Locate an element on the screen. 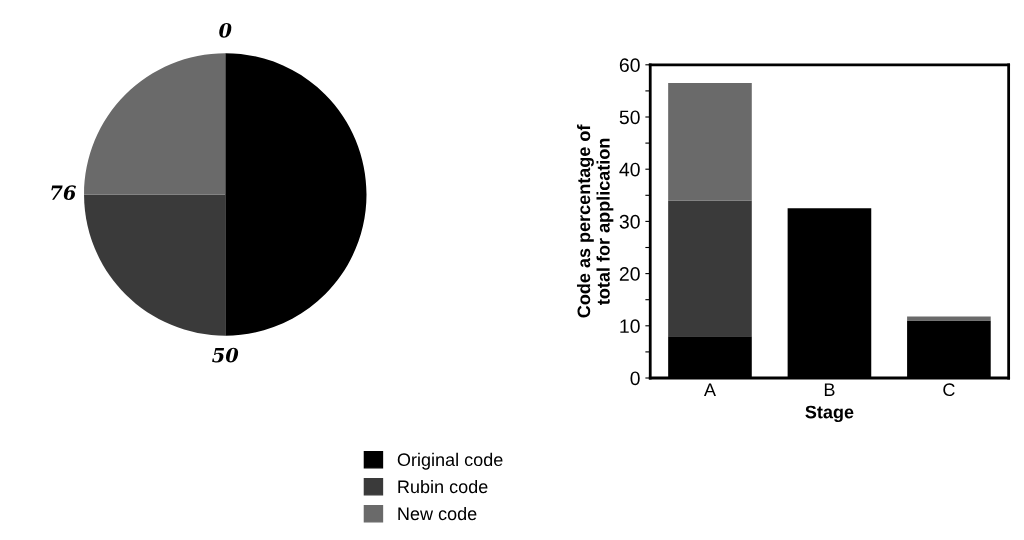 This screenshot has height=540, width=1024. legend-label: Original code is located at coordinates (450, 461).